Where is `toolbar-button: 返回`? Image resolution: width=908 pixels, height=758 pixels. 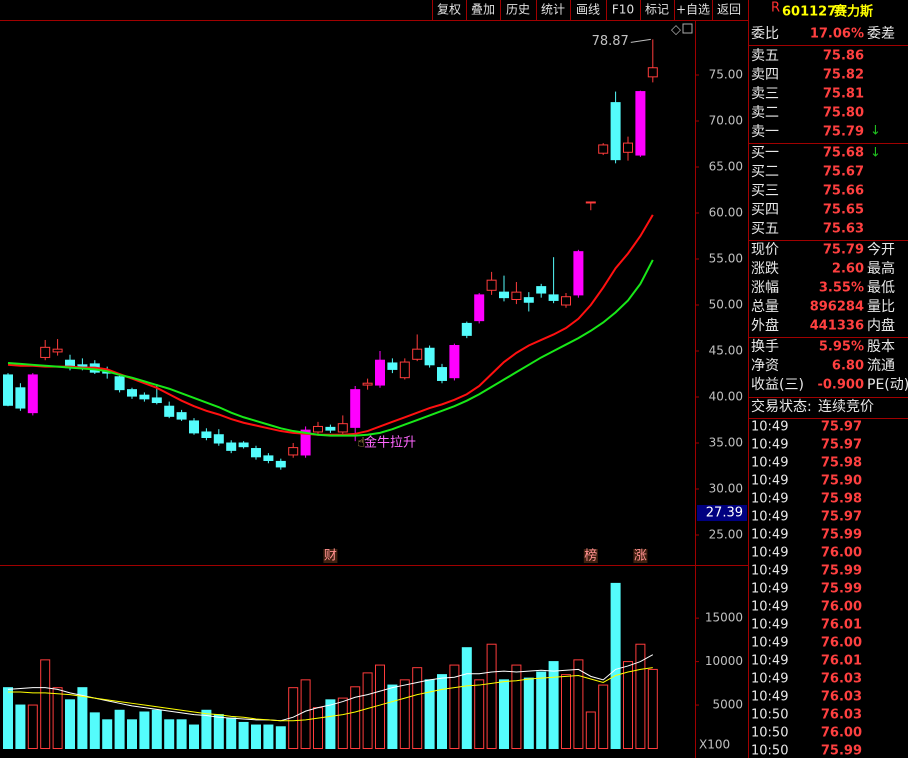 toolbar-button: 返回 is located at coordinates (729, 10).